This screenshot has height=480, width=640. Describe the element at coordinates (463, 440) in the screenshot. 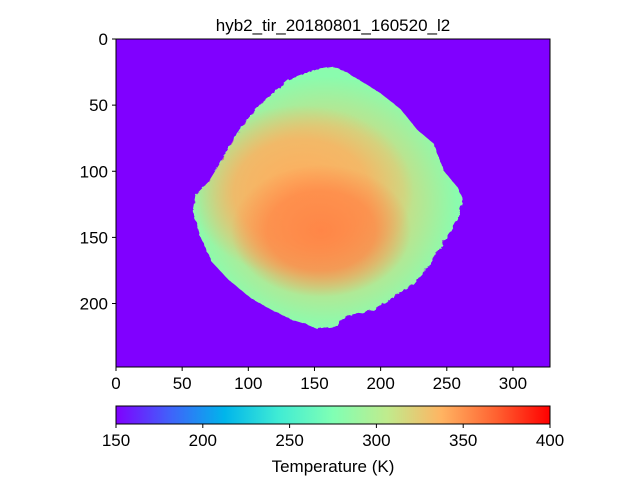

I see `colorbar-tick-label: 350` at that location.